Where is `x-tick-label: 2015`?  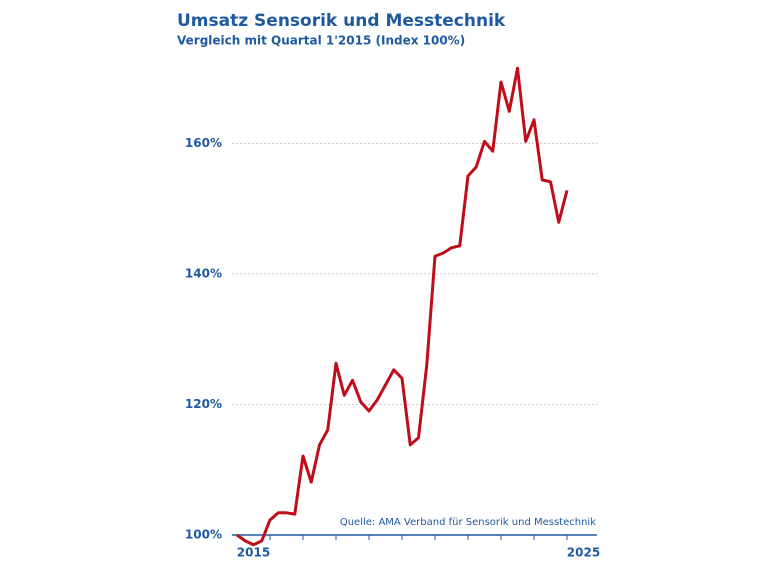 x-tick-label: 2015 is located at coordinates (253, 553).